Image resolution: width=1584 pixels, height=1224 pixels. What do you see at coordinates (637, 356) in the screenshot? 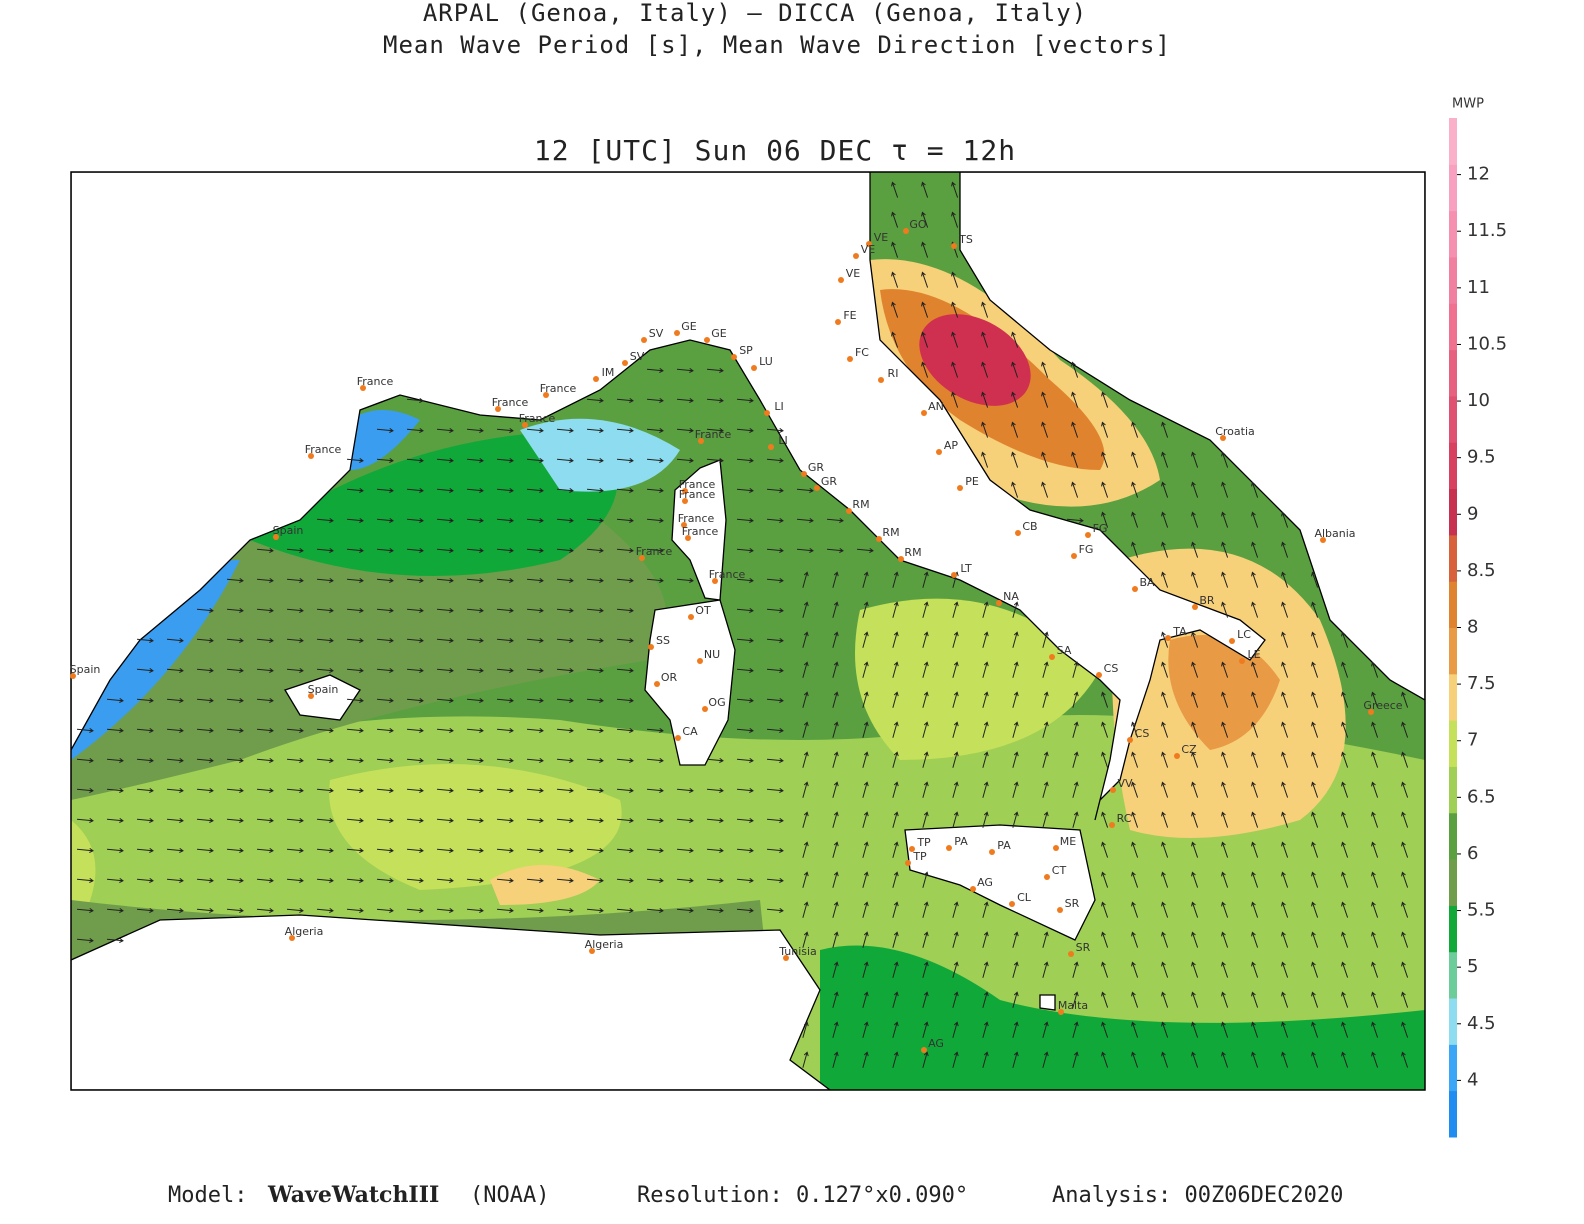
I see `place-label: SV` at bounding box center [637, 356].